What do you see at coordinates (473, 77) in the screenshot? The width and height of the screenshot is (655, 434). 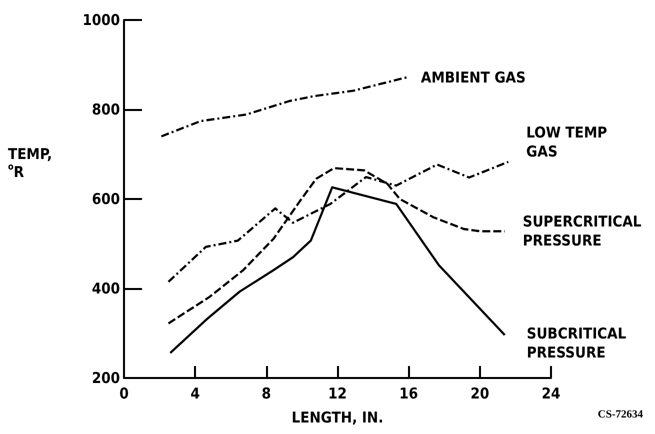 I see `series-label: AMBIENT GAS` at bounding box center [473, 77].